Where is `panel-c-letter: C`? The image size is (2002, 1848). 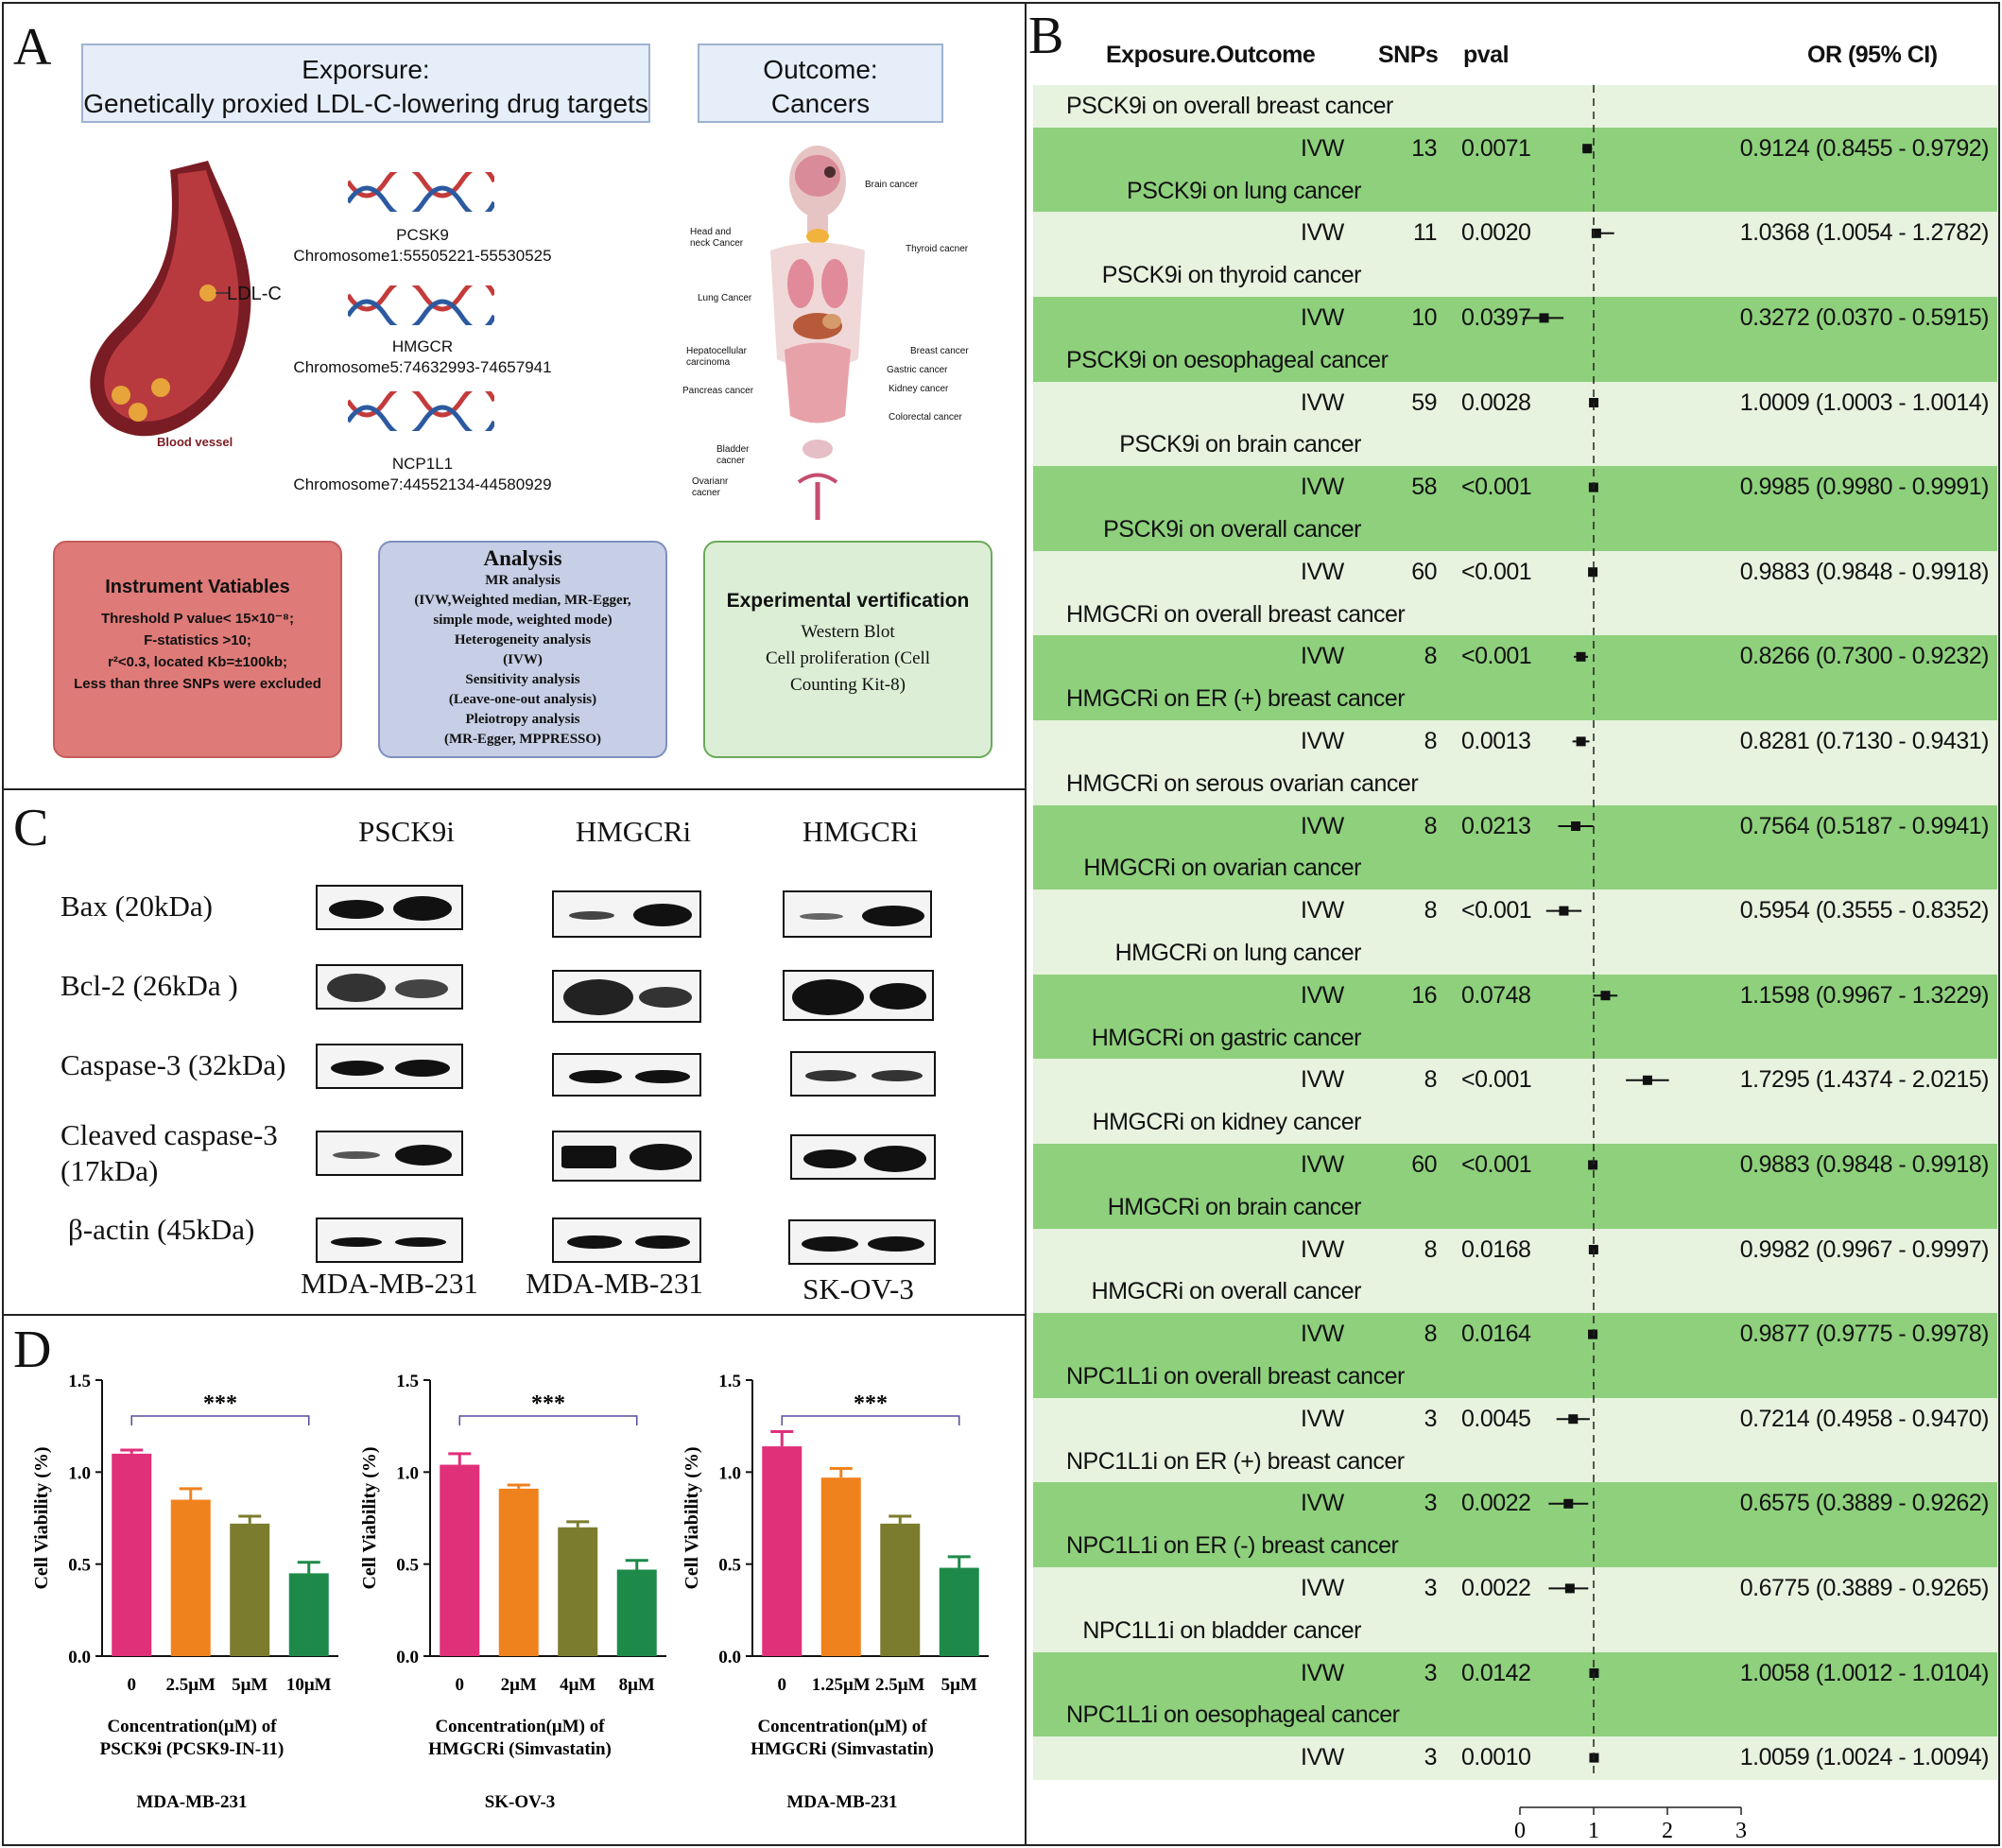 panel-c-letter: C is located at coordinates (31, 828).